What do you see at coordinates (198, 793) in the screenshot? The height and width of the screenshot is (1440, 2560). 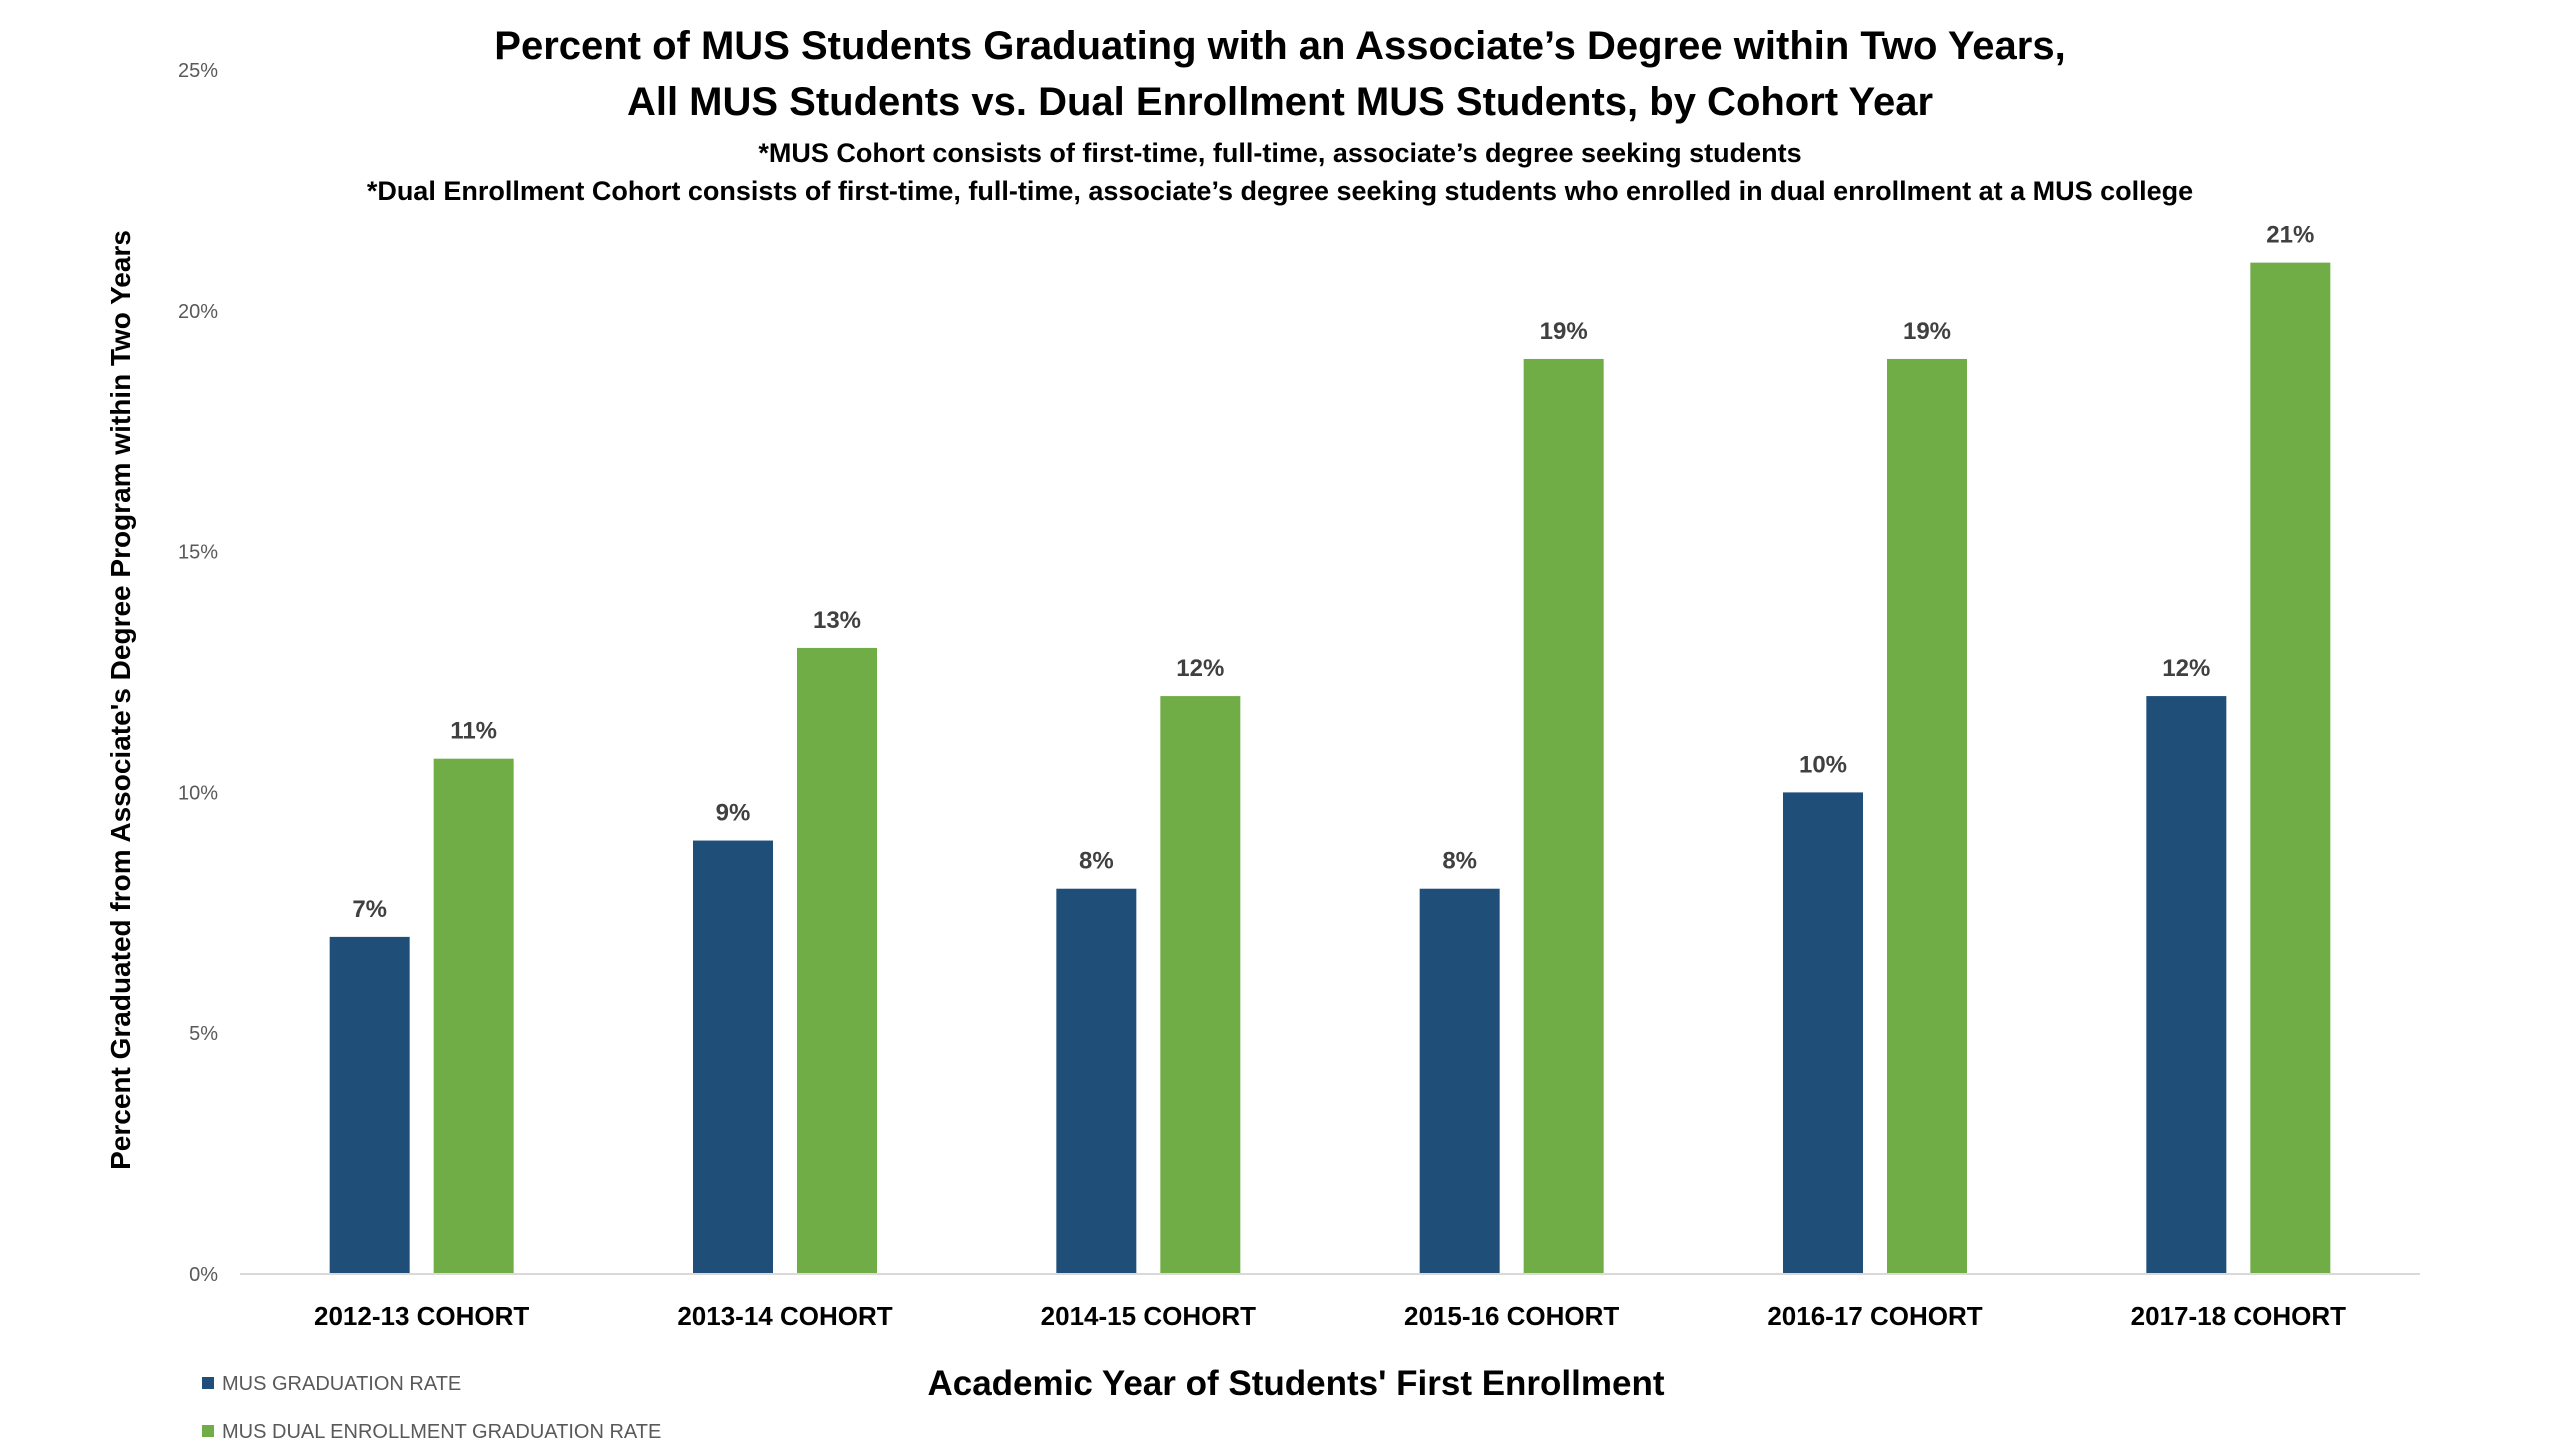 I see `y-tick-label: 10%` at bounding box center [198, 793].